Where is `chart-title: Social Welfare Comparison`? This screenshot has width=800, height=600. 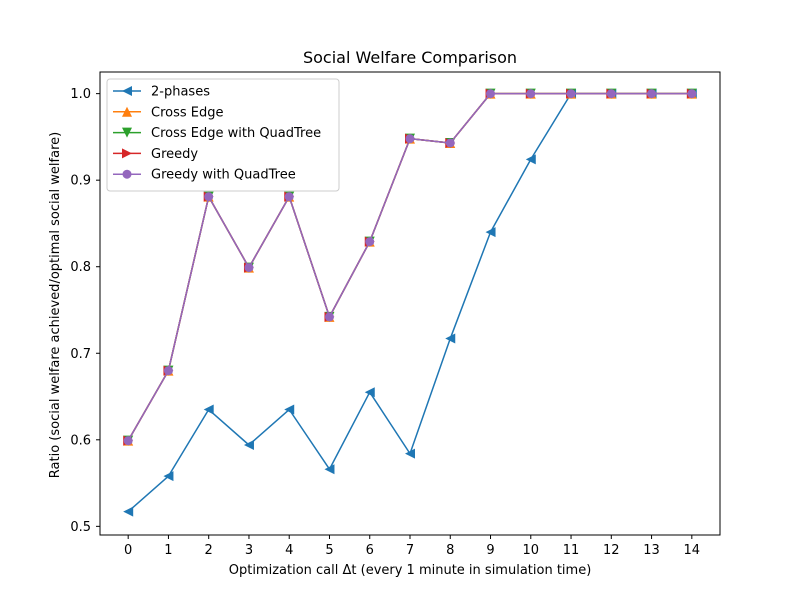
chart-title: Social Welfare Comparison is located at coordinates (410, 57).